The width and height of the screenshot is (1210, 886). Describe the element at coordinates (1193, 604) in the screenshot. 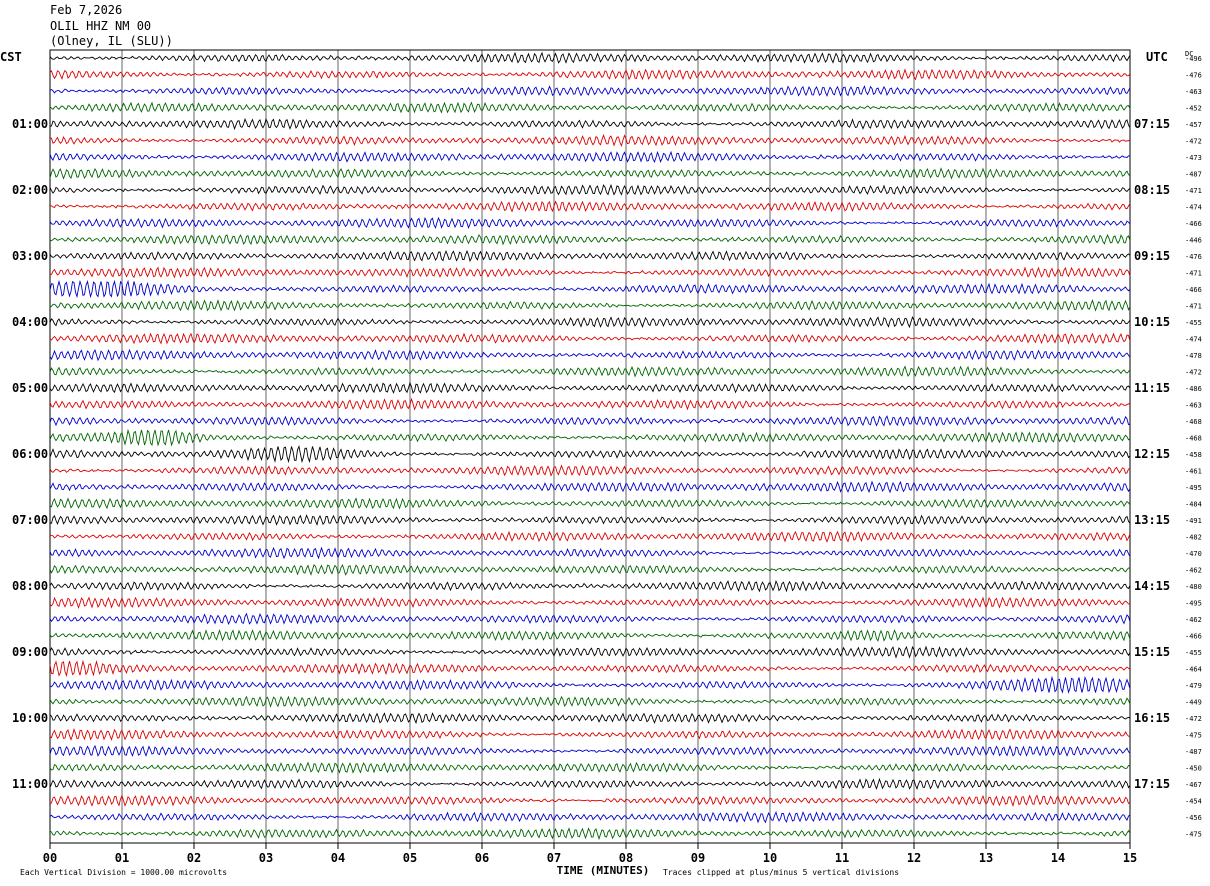

I see `dc-offset-label: -495` at that location.